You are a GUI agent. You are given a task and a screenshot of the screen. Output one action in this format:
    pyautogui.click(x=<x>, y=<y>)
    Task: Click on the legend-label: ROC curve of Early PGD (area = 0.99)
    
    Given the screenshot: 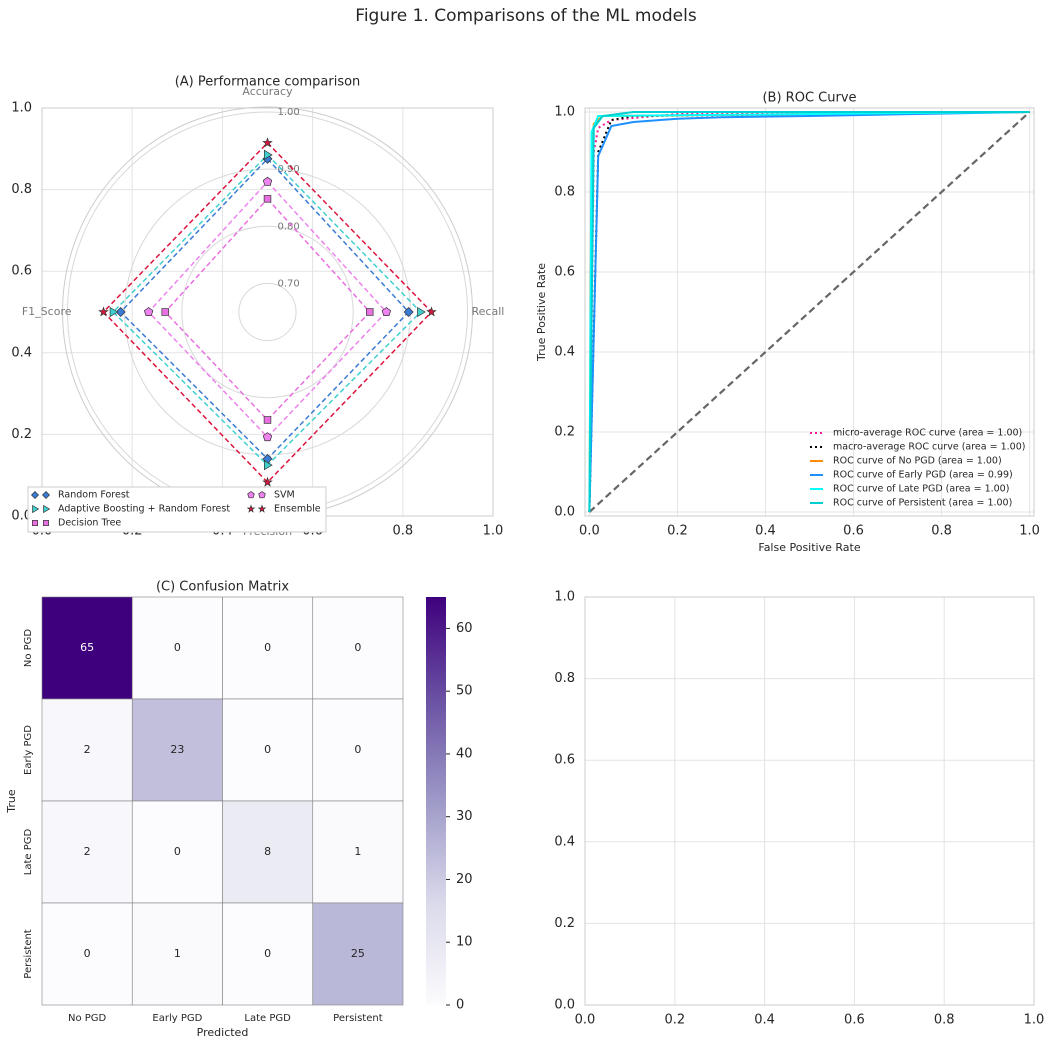 What is the action you would take?
    pyautogui.click(x=923, y=475)
    